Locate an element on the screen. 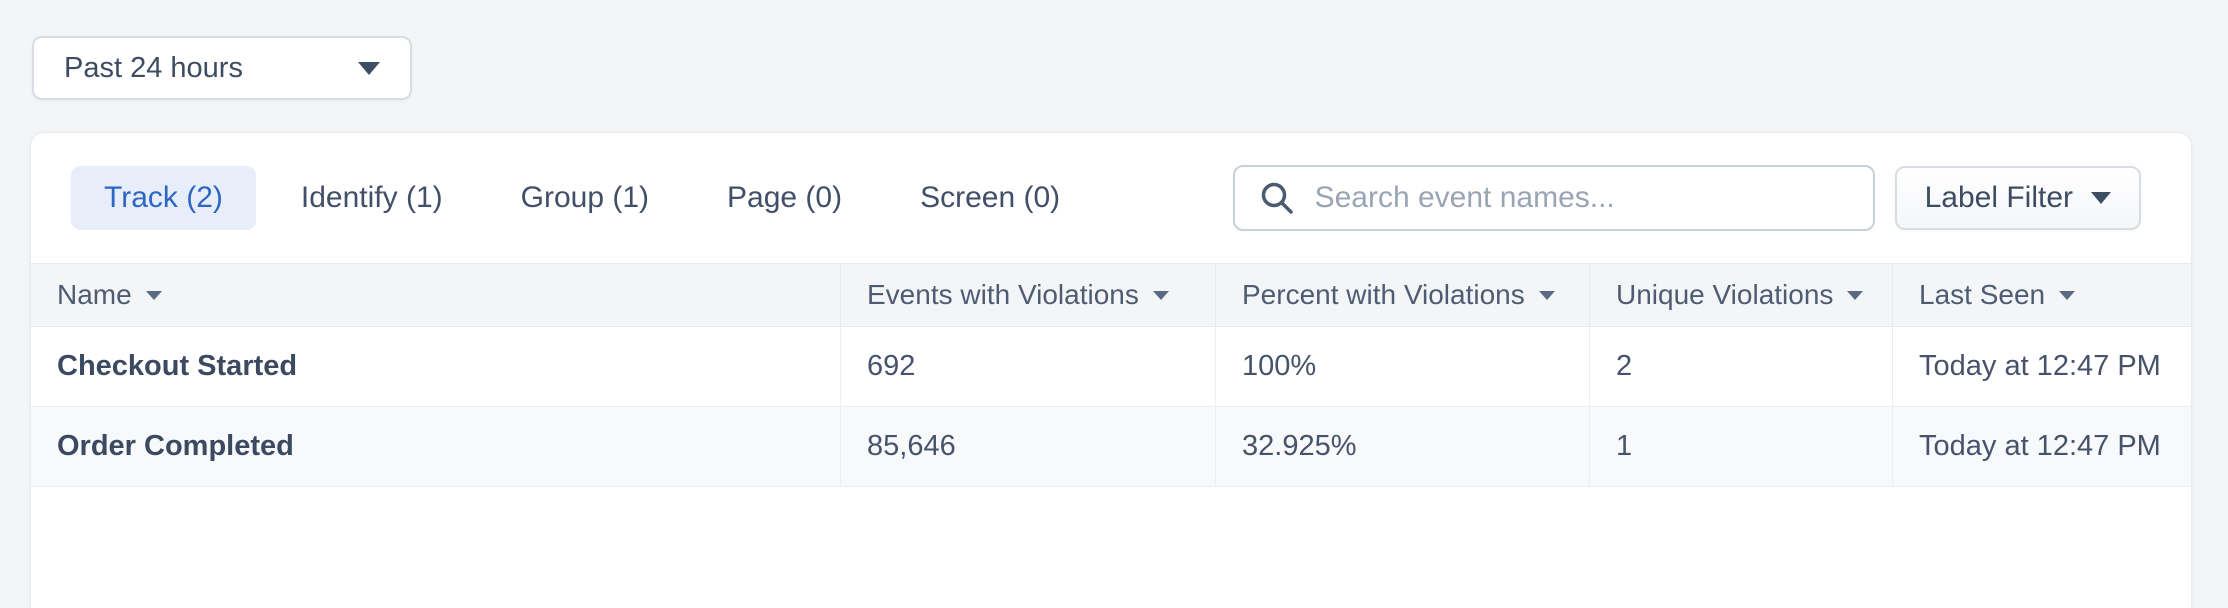  tab-identify: Identify (1) is located at coordinates (371, 197).